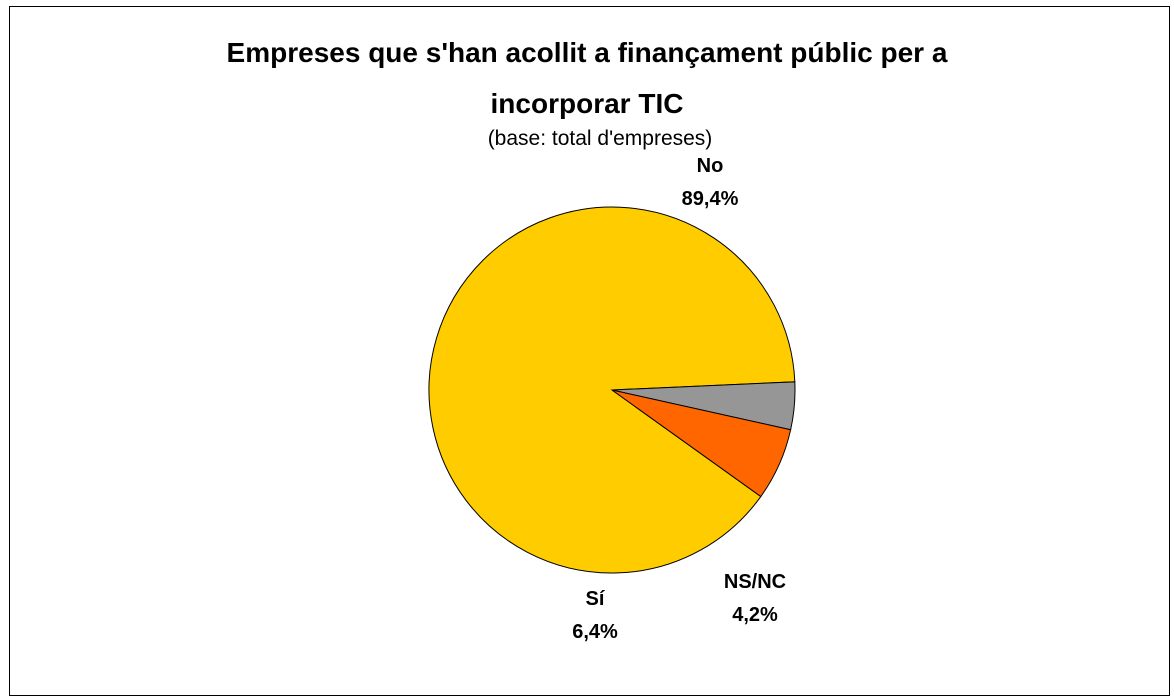 This screenshot has height=696, width=1174. What do you see at coordinates (587, 103) in the screenshot?
I see `chart-title-line-2: incorporar TIC` at bounding box center [587, 103].